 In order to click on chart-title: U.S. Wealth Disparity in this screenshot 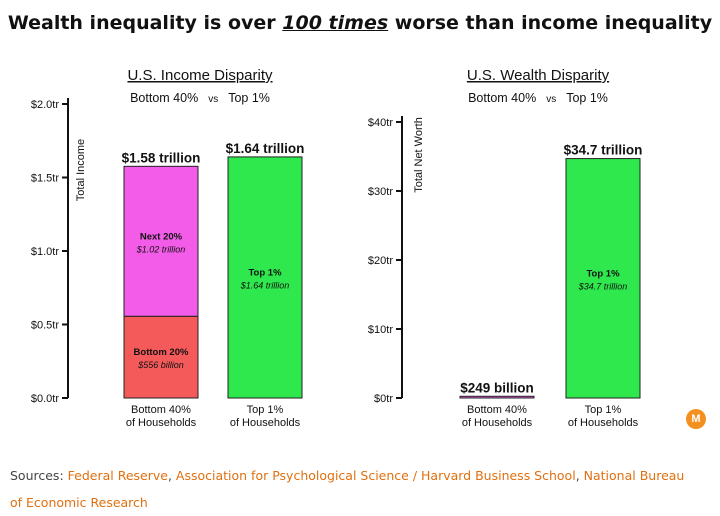, I will do `click(538, 75)`.